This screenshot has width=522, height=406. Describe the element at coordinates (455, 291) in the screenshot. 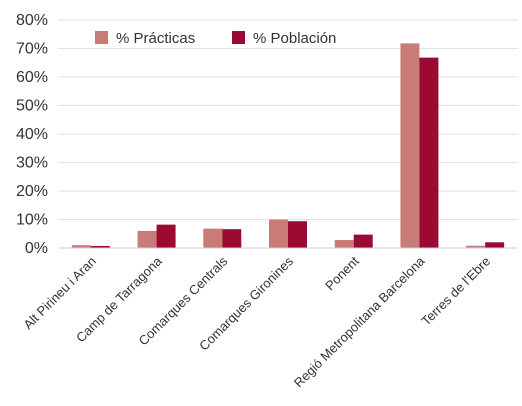

I see `x-tick-label: Terres de l’Ebre` at that location.